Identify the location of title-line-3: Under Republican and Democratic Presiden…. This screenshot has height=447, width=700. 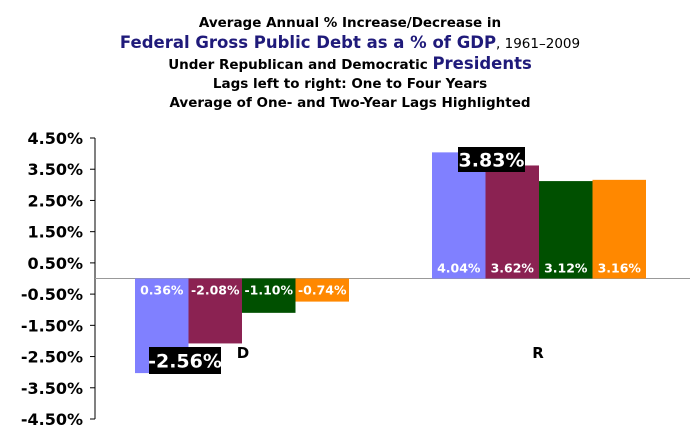
(350, 64).